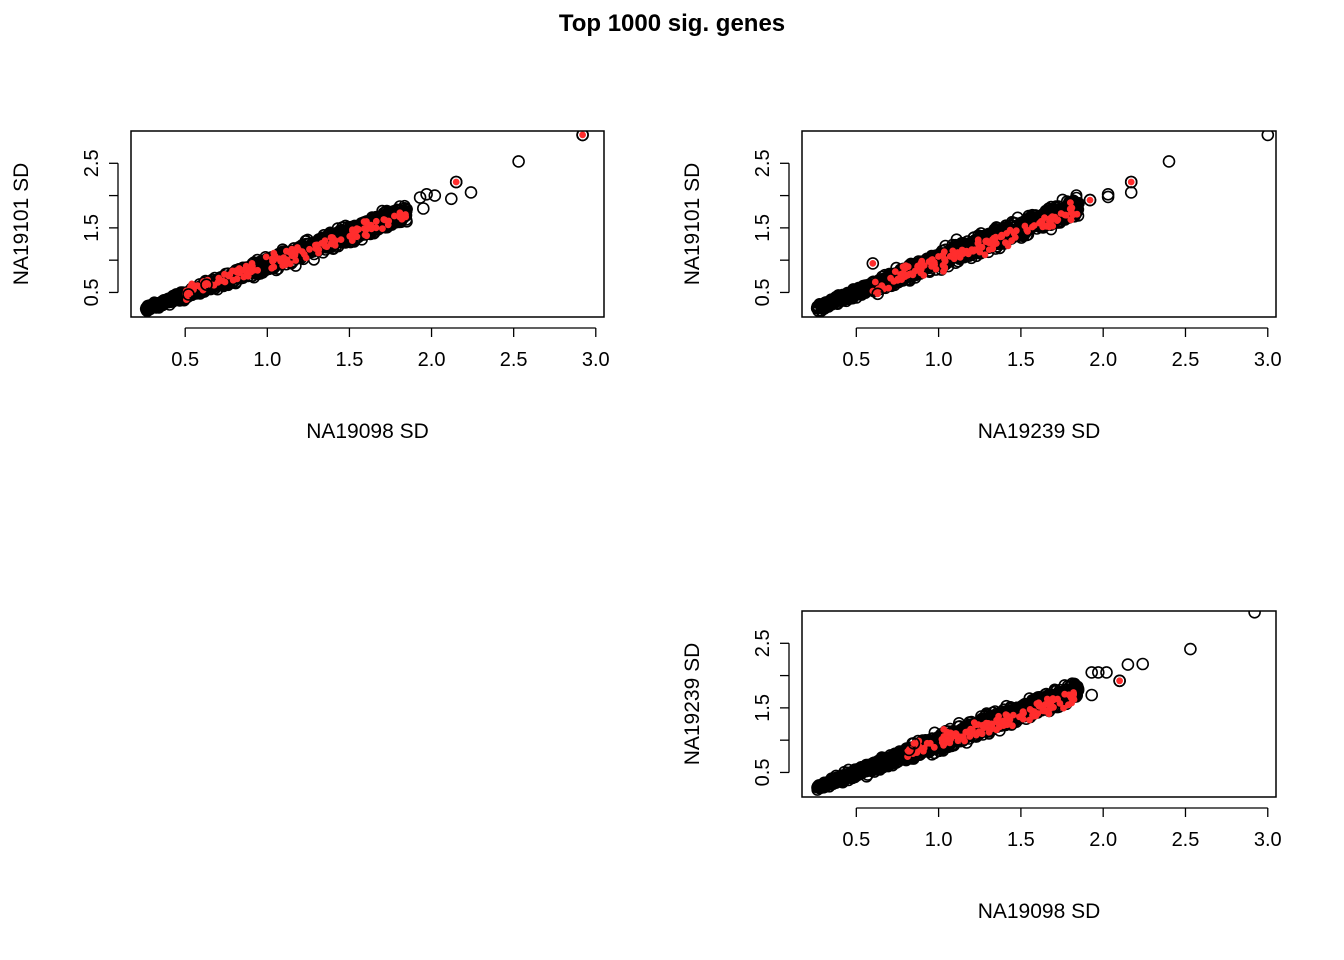 The image size is (1344, 960). What do you see at coordinates (1039, 911) in the screenshot?
I see `x-axis-label: NA19098 SD` at bounding box center [1039, 911].